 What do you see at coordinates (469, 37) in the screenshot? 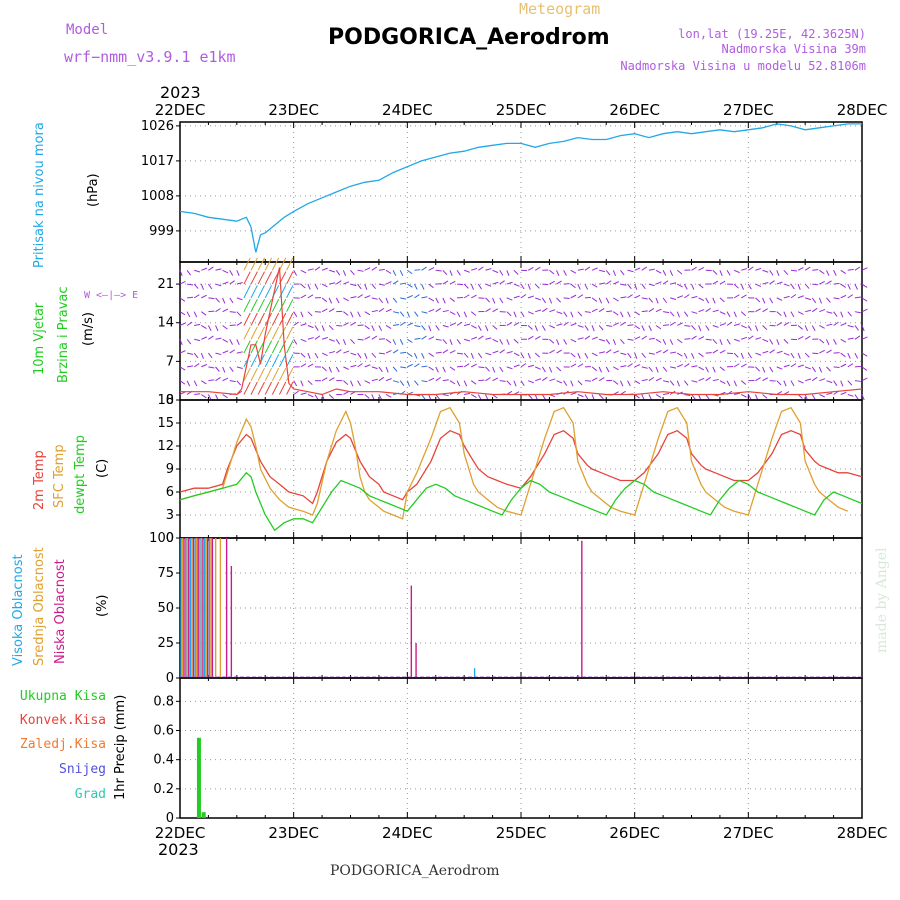
I see `station-title: PODGORICA_Aerodrom` at bounding box center [469, 37].